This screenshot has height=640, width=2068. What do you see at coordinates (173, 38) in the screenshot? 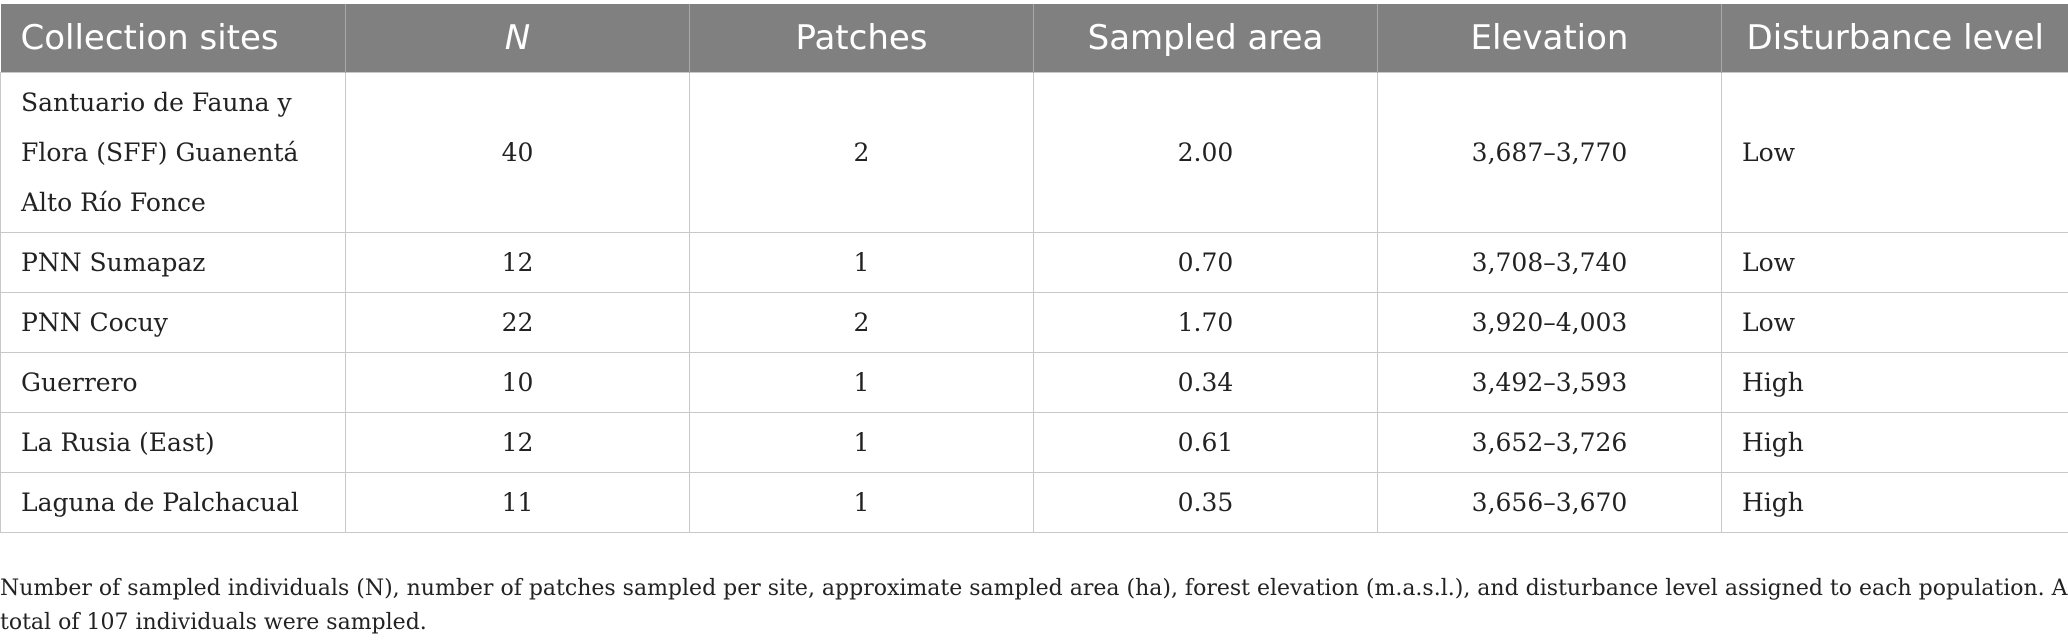
I see `header-collection-sites: Collection sites` at bounding box center [173, 38].